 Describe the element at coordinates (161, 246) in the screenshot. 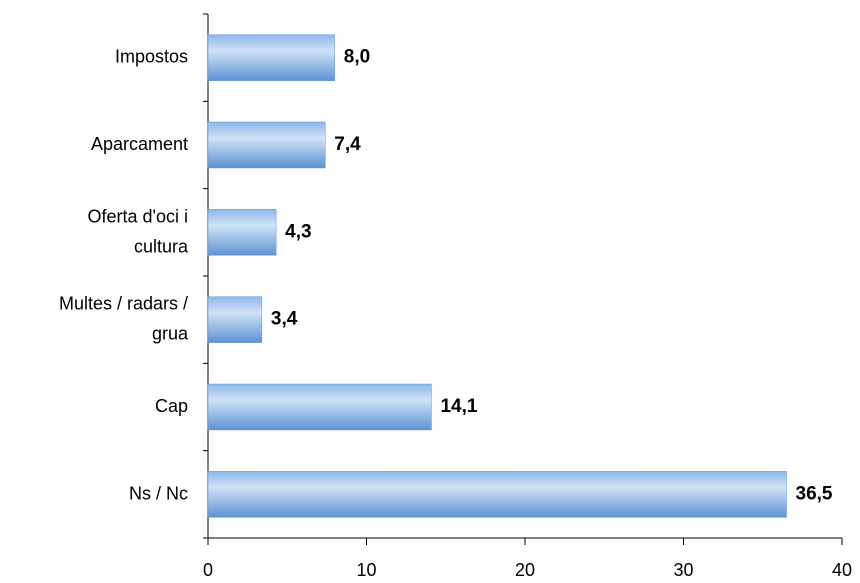

I see `label-line: cultura` at that location.